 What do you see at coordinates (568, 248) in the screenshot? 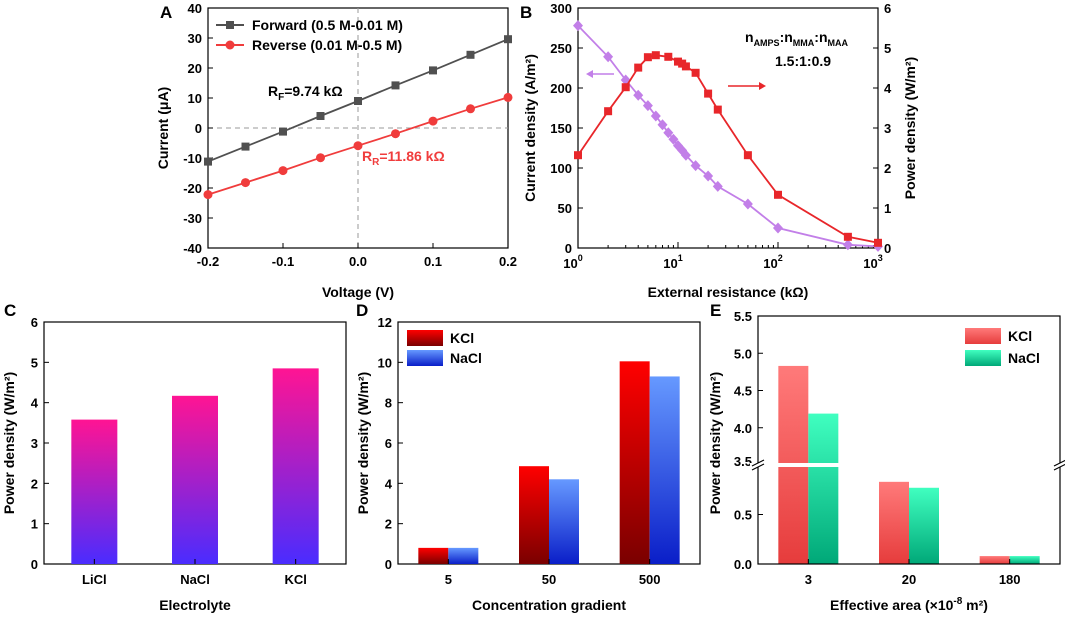
I see `chart-b-ytick-label: 0` at bounding box center [568, 248].